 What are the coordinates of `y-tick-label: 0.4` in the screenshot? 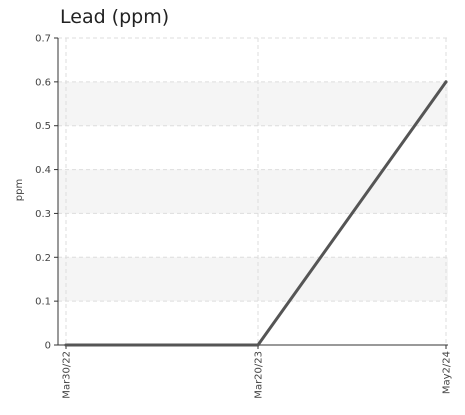 It's located at (43, 170).